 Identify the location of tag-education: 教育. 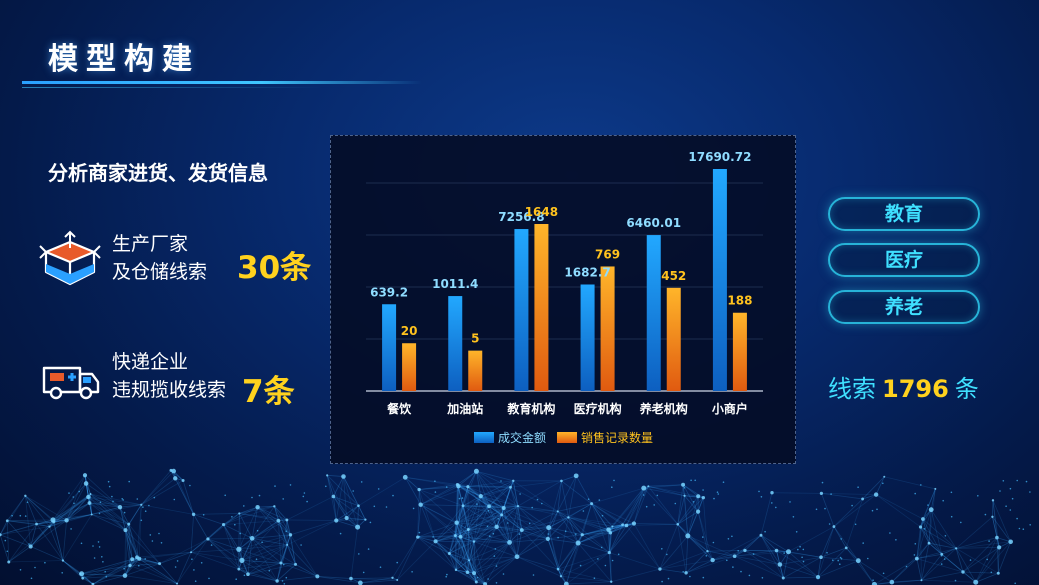
(904, 214).